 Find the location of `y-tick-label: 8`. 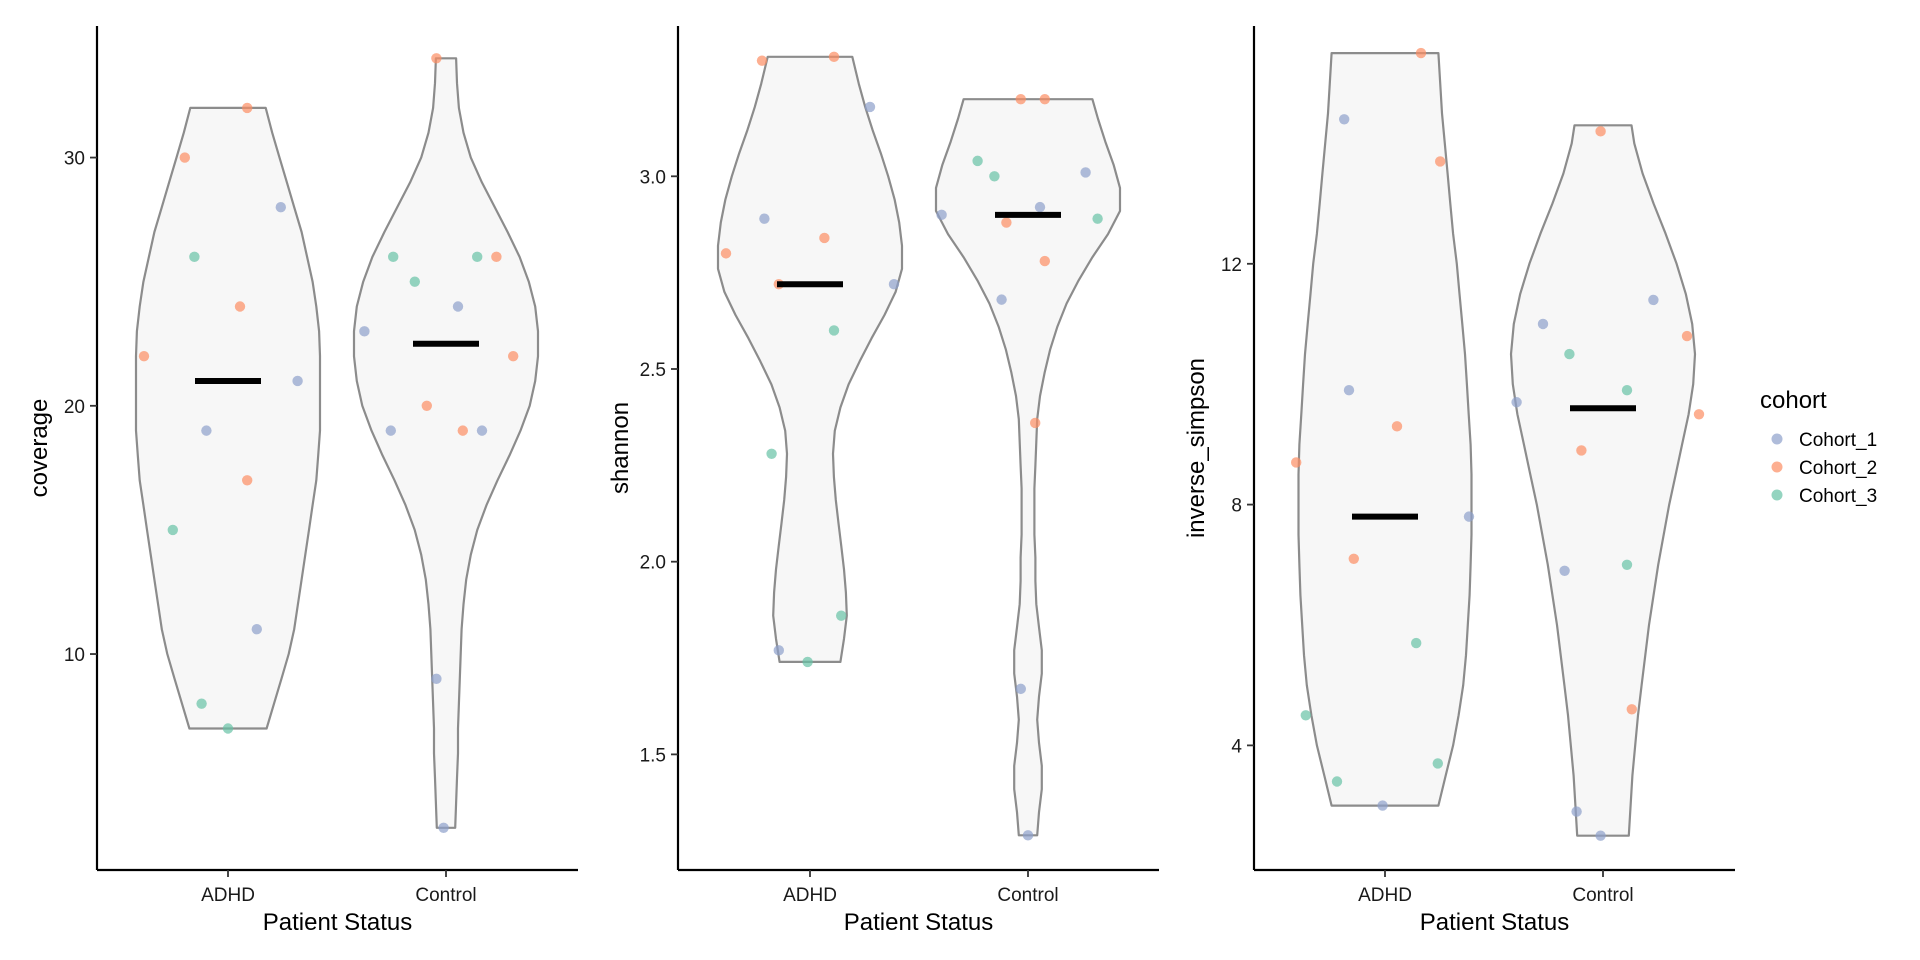

y-tick-label: 8 is located at coordinates (1236, 506).